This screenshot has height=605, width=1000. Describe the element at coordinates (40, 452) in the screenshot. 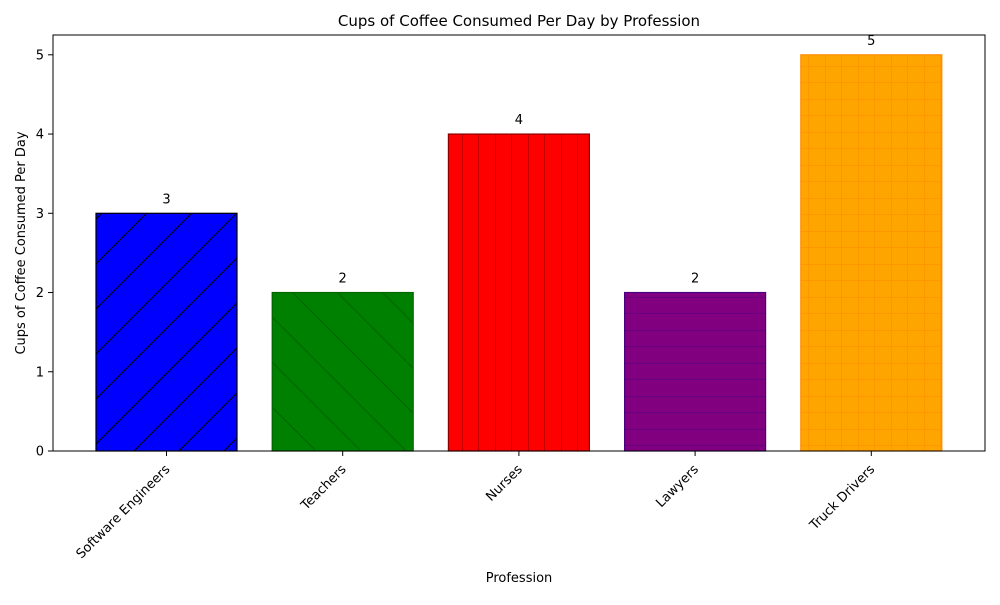

I see `y-tick-label: 0` at that location.